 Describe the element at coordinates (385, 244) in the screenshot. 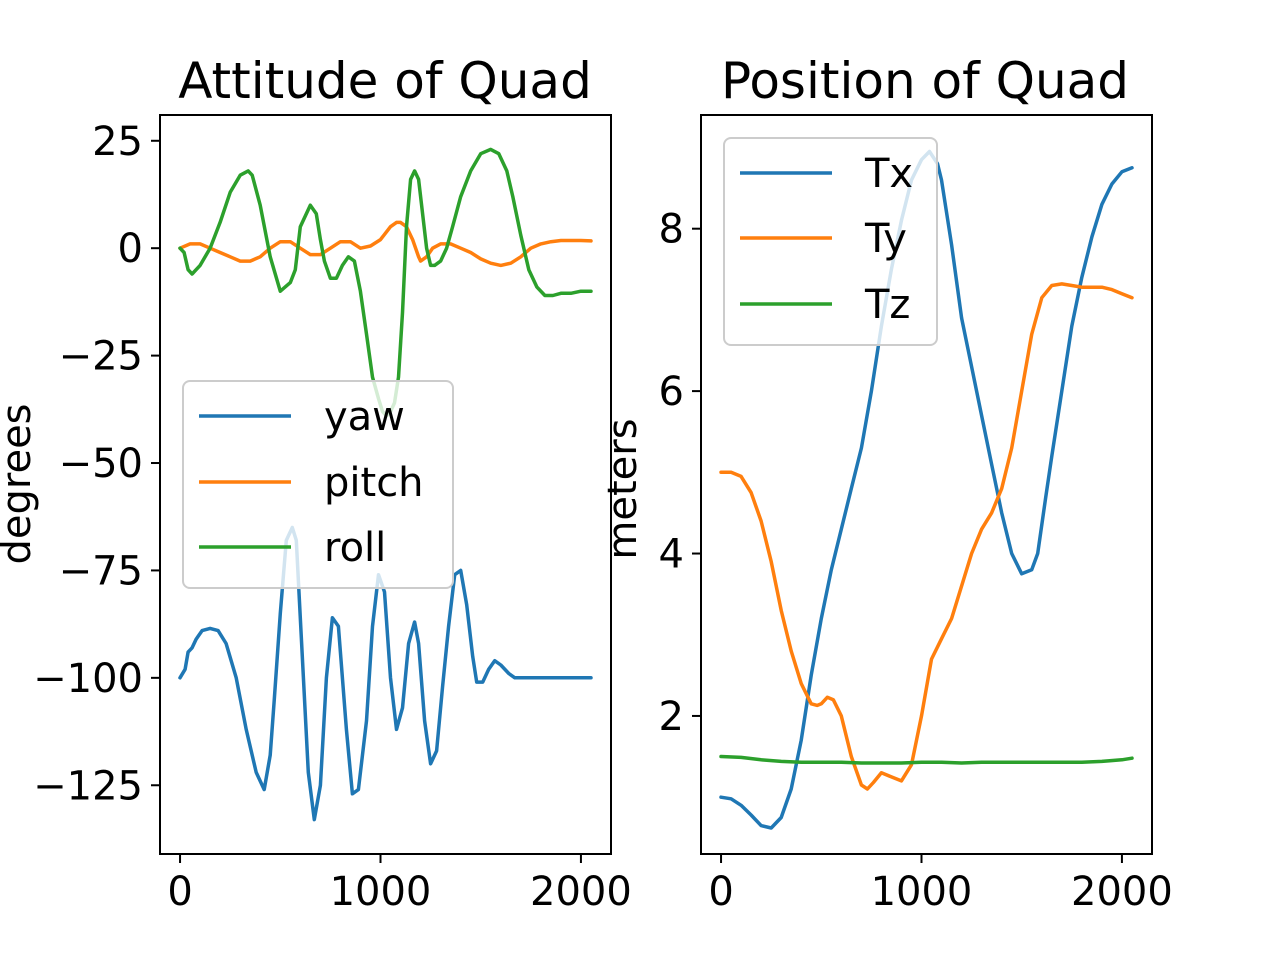

I see `series-line-pitch` at that location.